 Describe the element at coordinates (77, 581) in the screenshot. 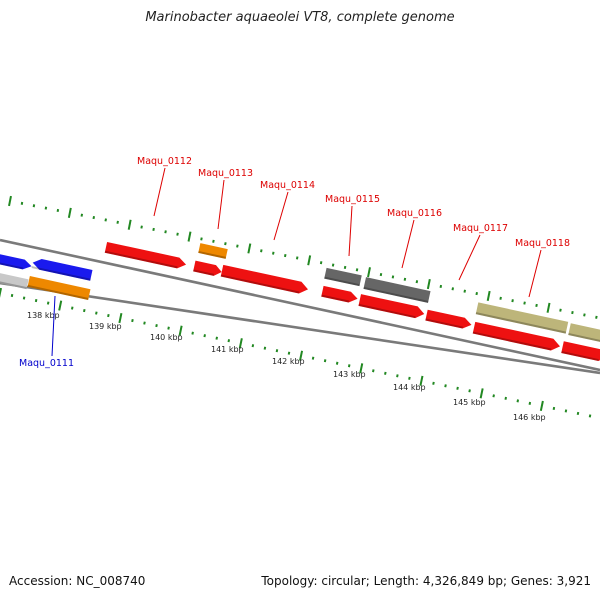

I see `accession-text: Accession: NC_008740` at that location.